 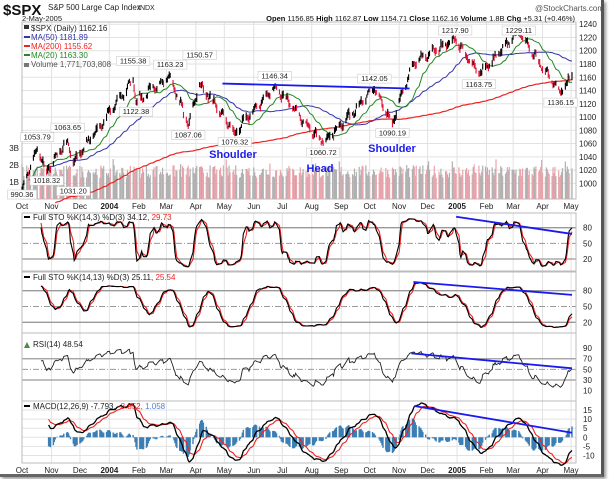 I want to click on price-annotation: 1146.34, so click(x=274, y=76).